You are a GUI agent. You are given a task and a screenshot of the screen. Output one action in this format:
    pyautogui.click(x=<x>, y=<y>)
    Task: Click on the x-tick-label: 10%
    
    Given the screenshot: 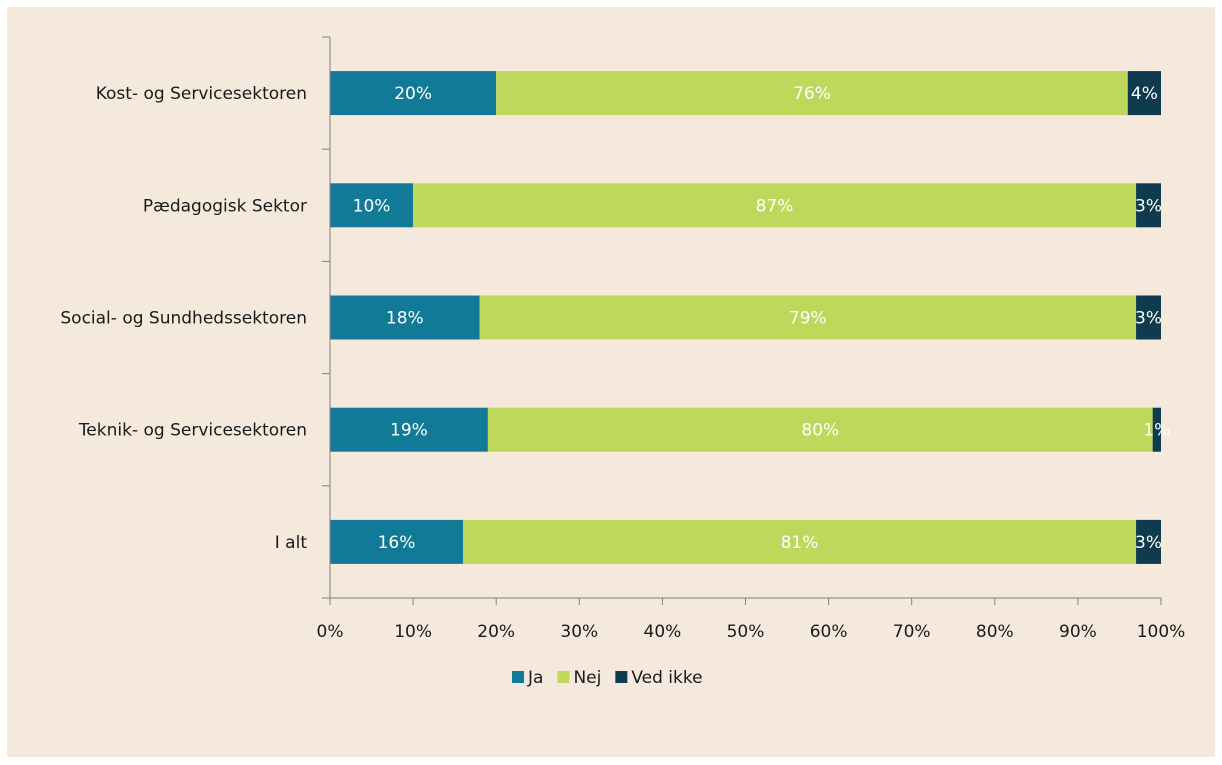 What is the action you would take?
    pyautogui.click(x=413, y=632)
    